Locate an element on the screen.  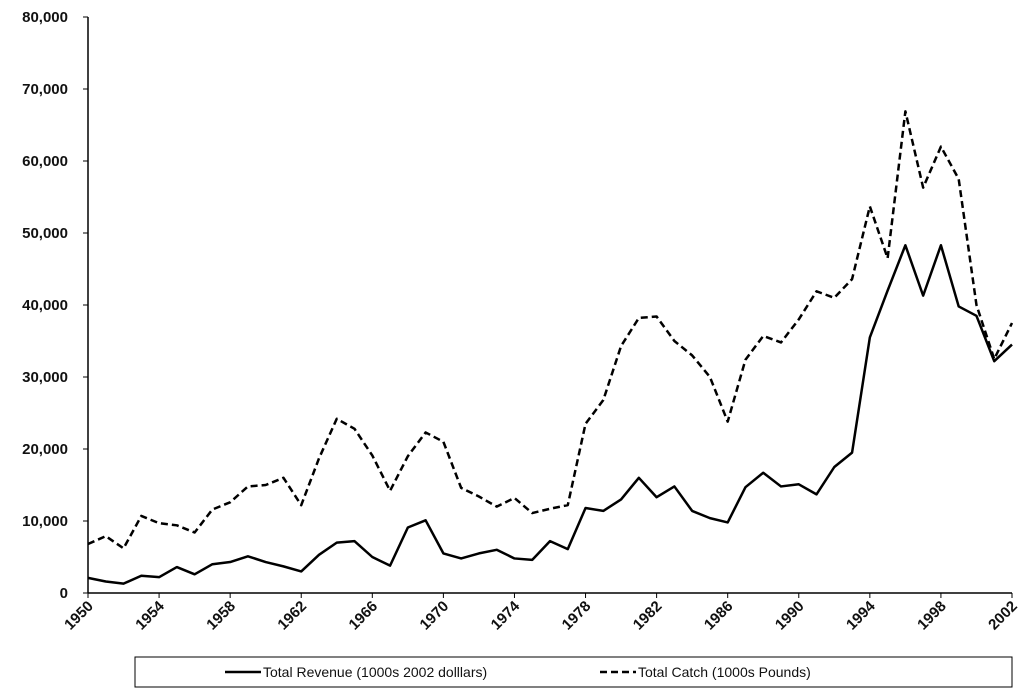
x-tick-label: 1982 is located at coordinates (648, 616).